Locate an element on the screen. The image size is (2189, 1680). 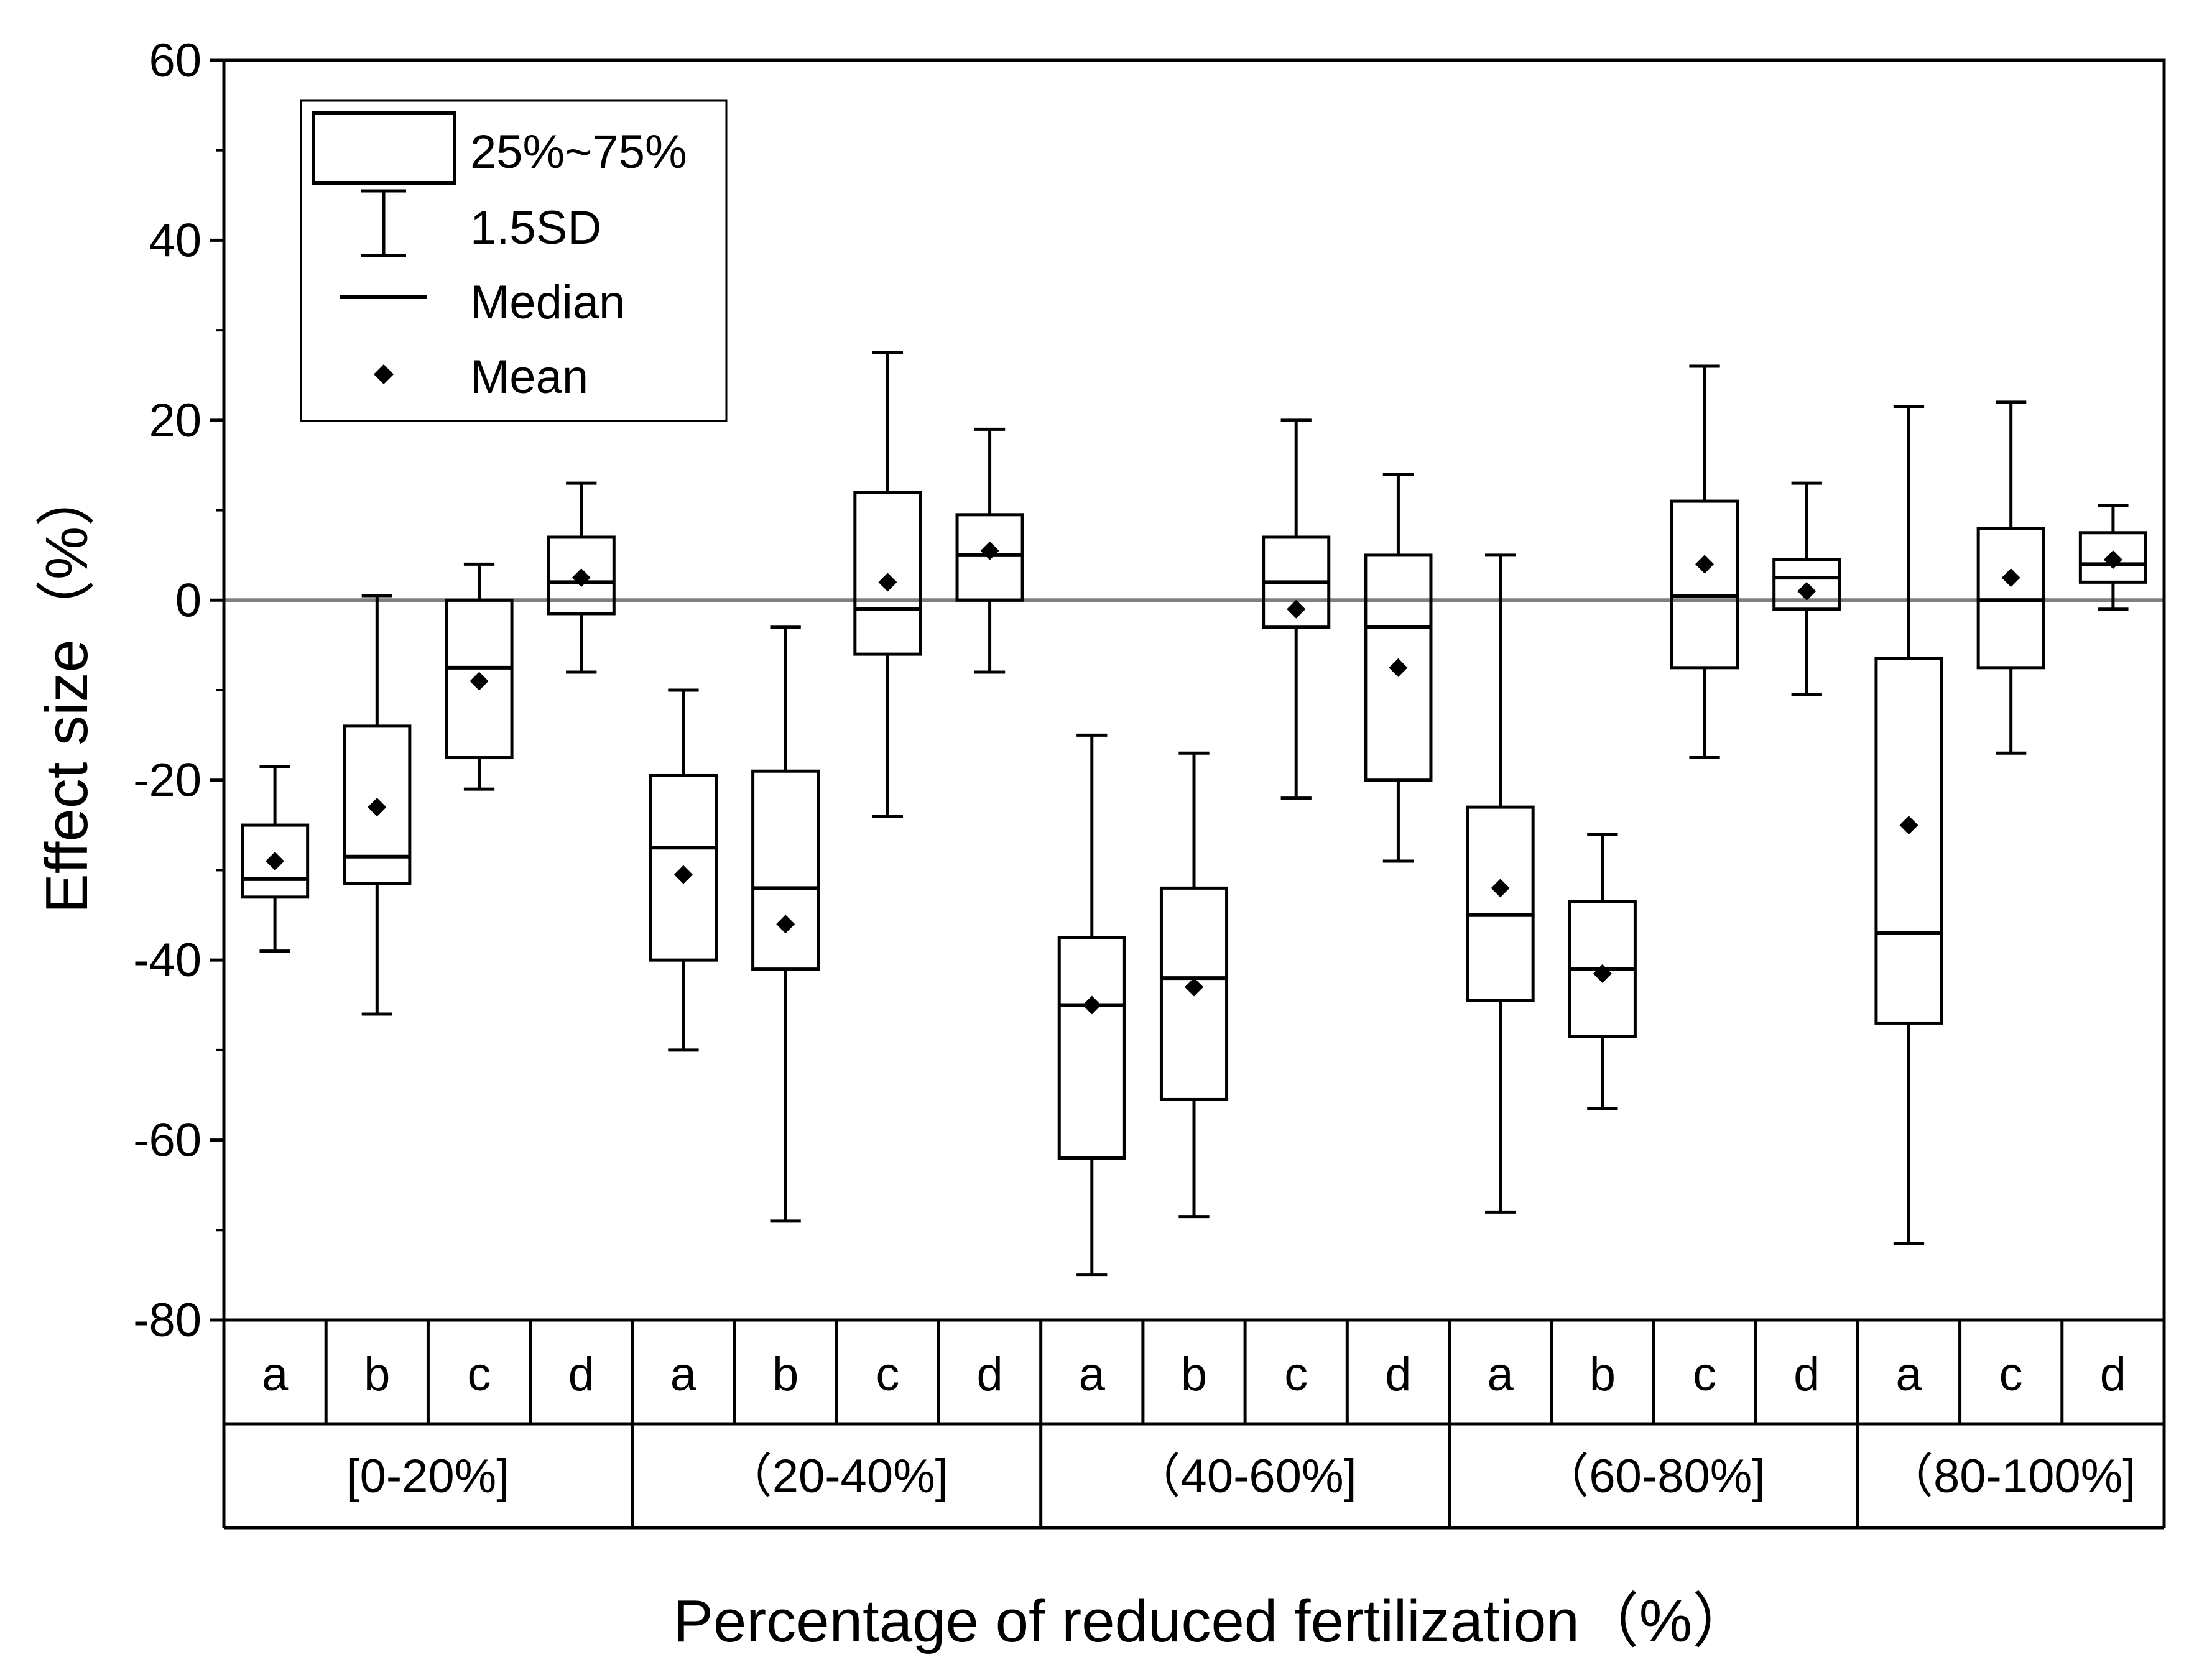
group-label: （20-40%] is located at coordinates (836, 1476).